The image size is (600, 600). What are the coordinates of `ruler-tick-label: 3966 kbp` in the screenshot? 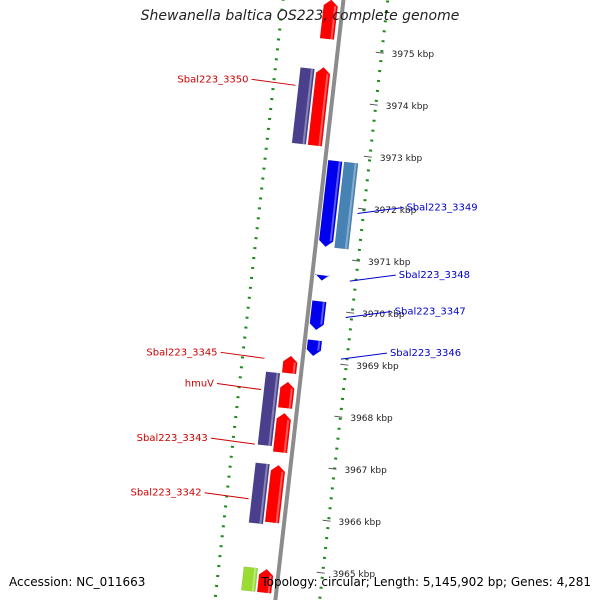 It's located at (360, 523).